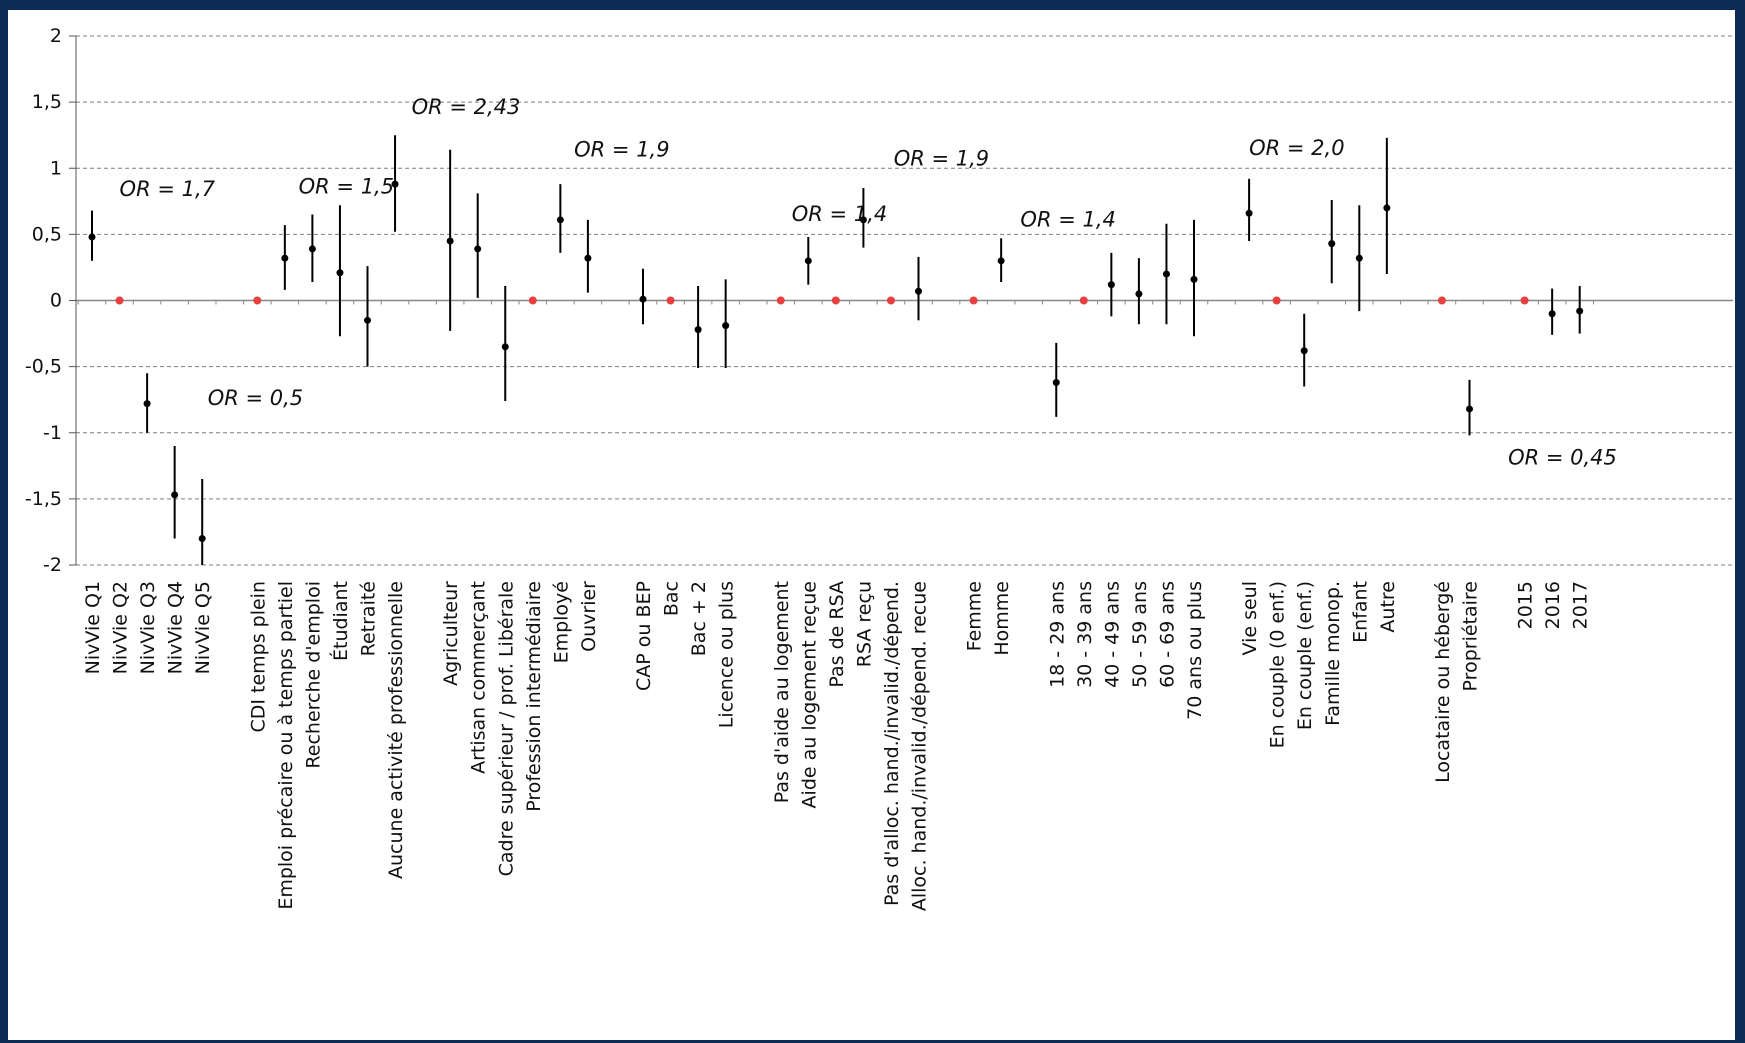 Image resolution: width=1745 pixels, height=1043 pixels. I want to click on category-label: 2017, so click(1581, 605).